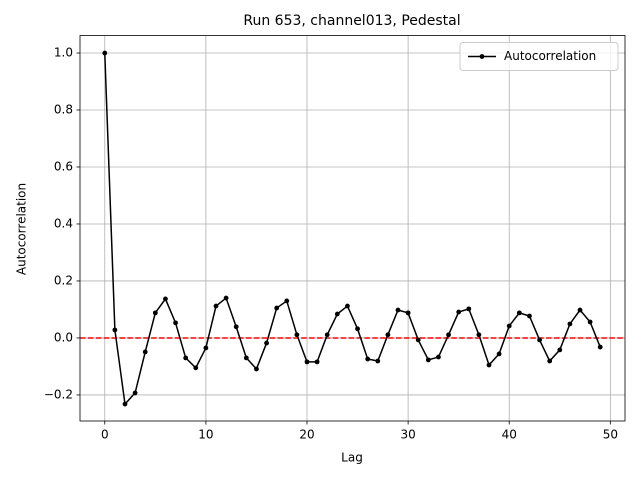 This screenshot has width=640, height=480. I want to click on y-tick-label: 0.0, so click(63, 337).